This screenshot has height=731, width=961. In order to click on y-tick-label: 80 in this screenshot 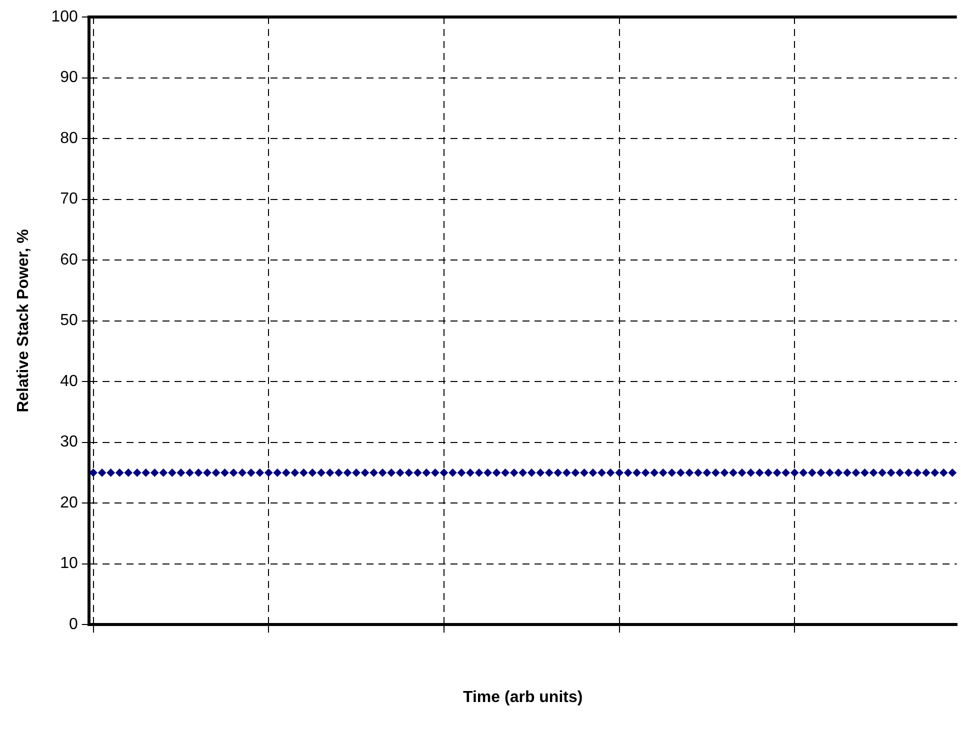, I will do `click(69, 138)`.